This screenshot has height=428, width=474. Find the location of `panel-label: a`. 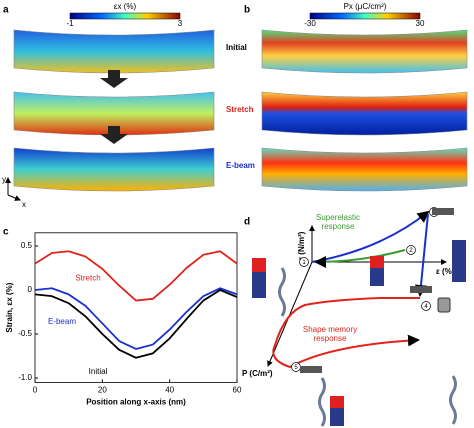

panel-label: a is located at coordinates (6, 10).